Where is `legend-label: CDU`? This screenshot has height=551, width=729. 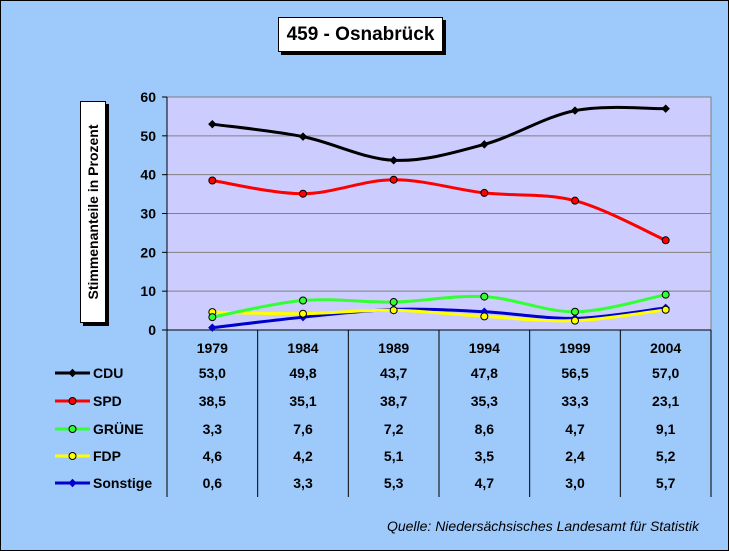 legend-label: CDU is located at coordinates (108, 373).